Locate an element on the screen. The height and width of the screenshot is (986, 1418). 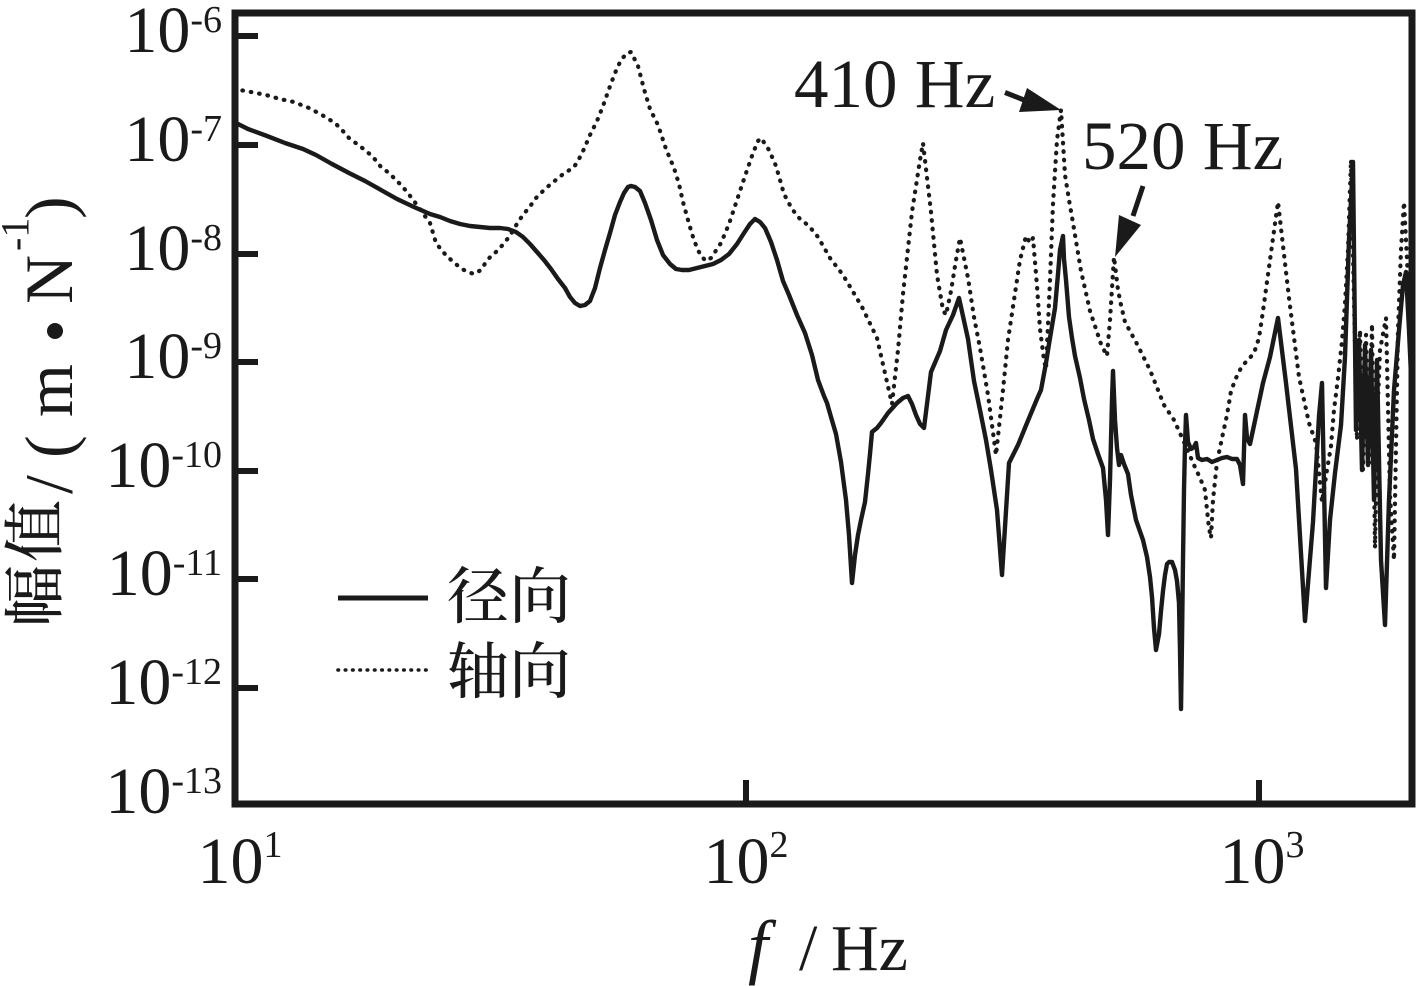
svg-text: 10⁻⁹ is located at coordinates (173, 356).